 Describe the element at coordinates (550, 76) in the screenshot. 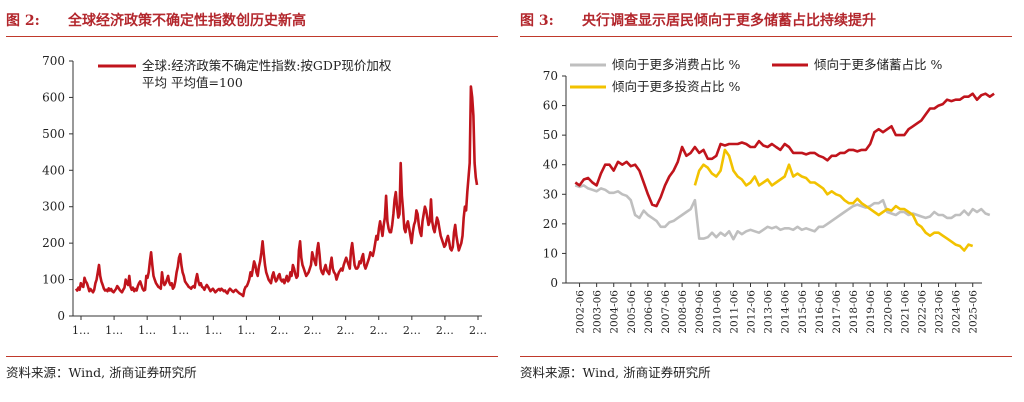

I see `y-tick-label: 70` at that location.